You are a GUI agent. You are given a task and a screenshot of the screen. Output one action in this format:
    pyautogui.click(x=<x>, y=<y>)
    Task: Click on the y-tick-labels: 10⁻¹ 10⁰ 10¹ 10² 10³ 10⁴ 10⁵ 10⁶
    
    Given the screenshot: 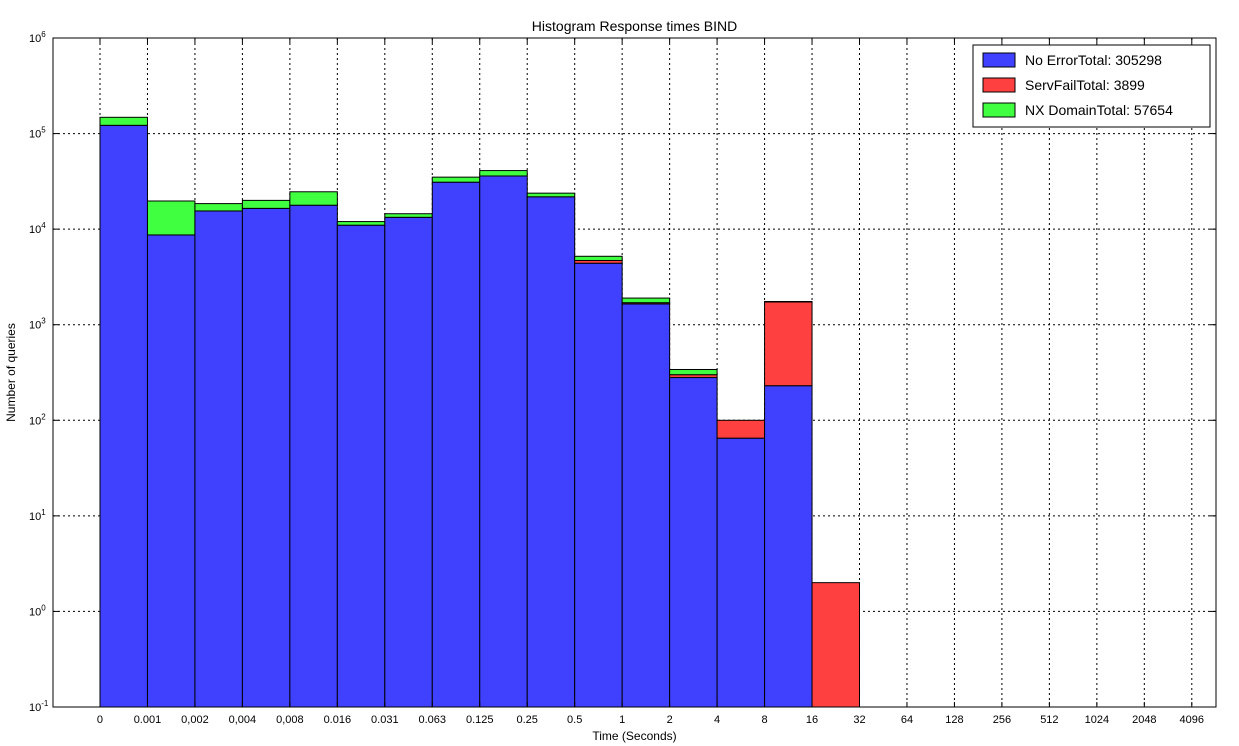 What is the action you would take?
    pyautogui.click(x=39, y=372)
    